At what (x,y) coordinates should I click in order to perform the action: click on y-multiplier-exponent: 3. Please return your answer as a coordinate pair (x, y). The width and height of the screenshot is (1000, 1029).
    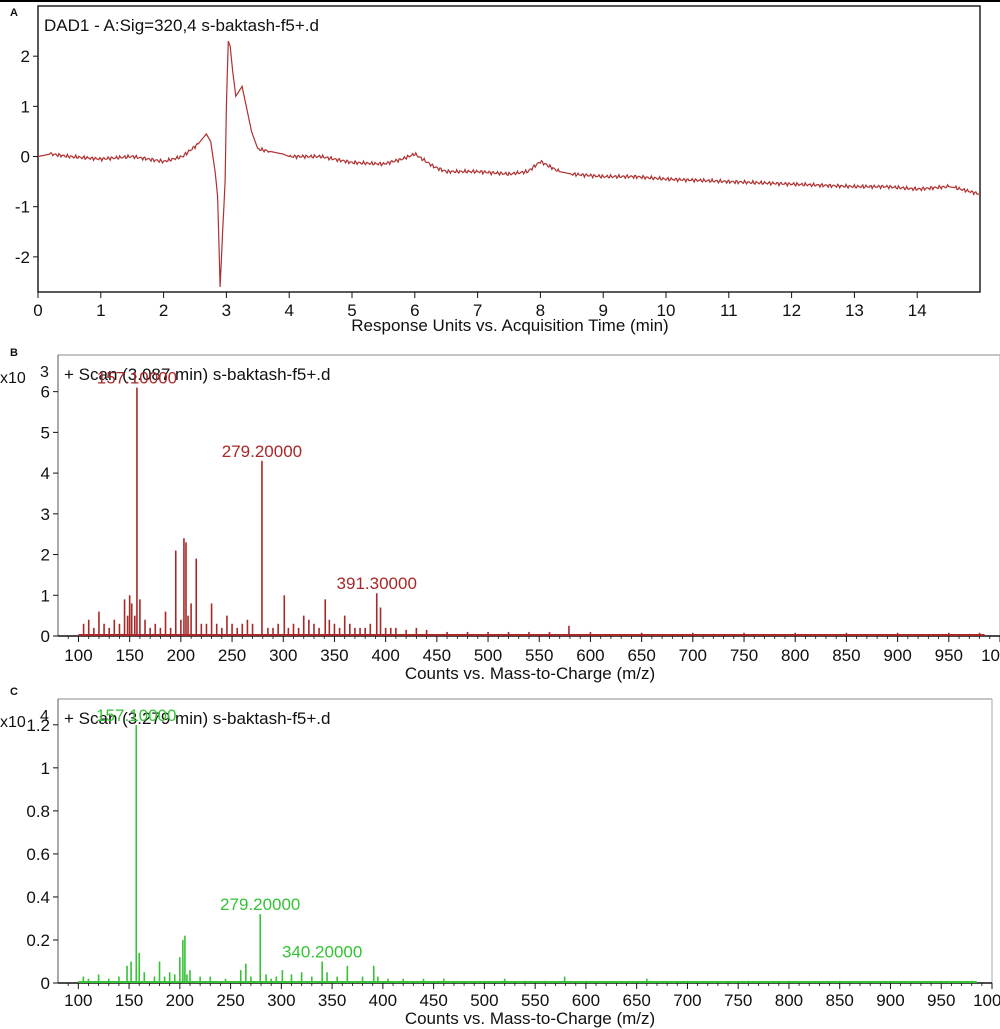
    Looking at the image, I should click on (44, 372).